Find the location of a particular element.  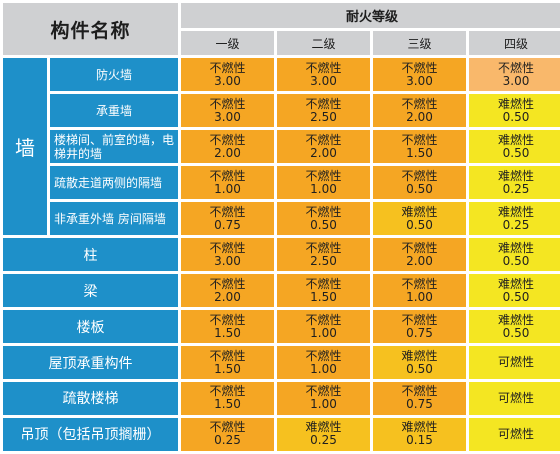

fire-resistance-hours: 2.50 is located at coordinates (323, 260).